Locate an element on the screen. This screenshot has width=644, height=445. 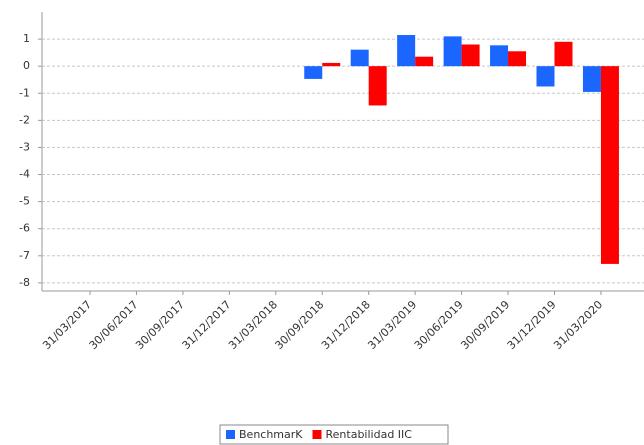
x-tick-label: 30/09/2017 is located at coordinates (160, 325).